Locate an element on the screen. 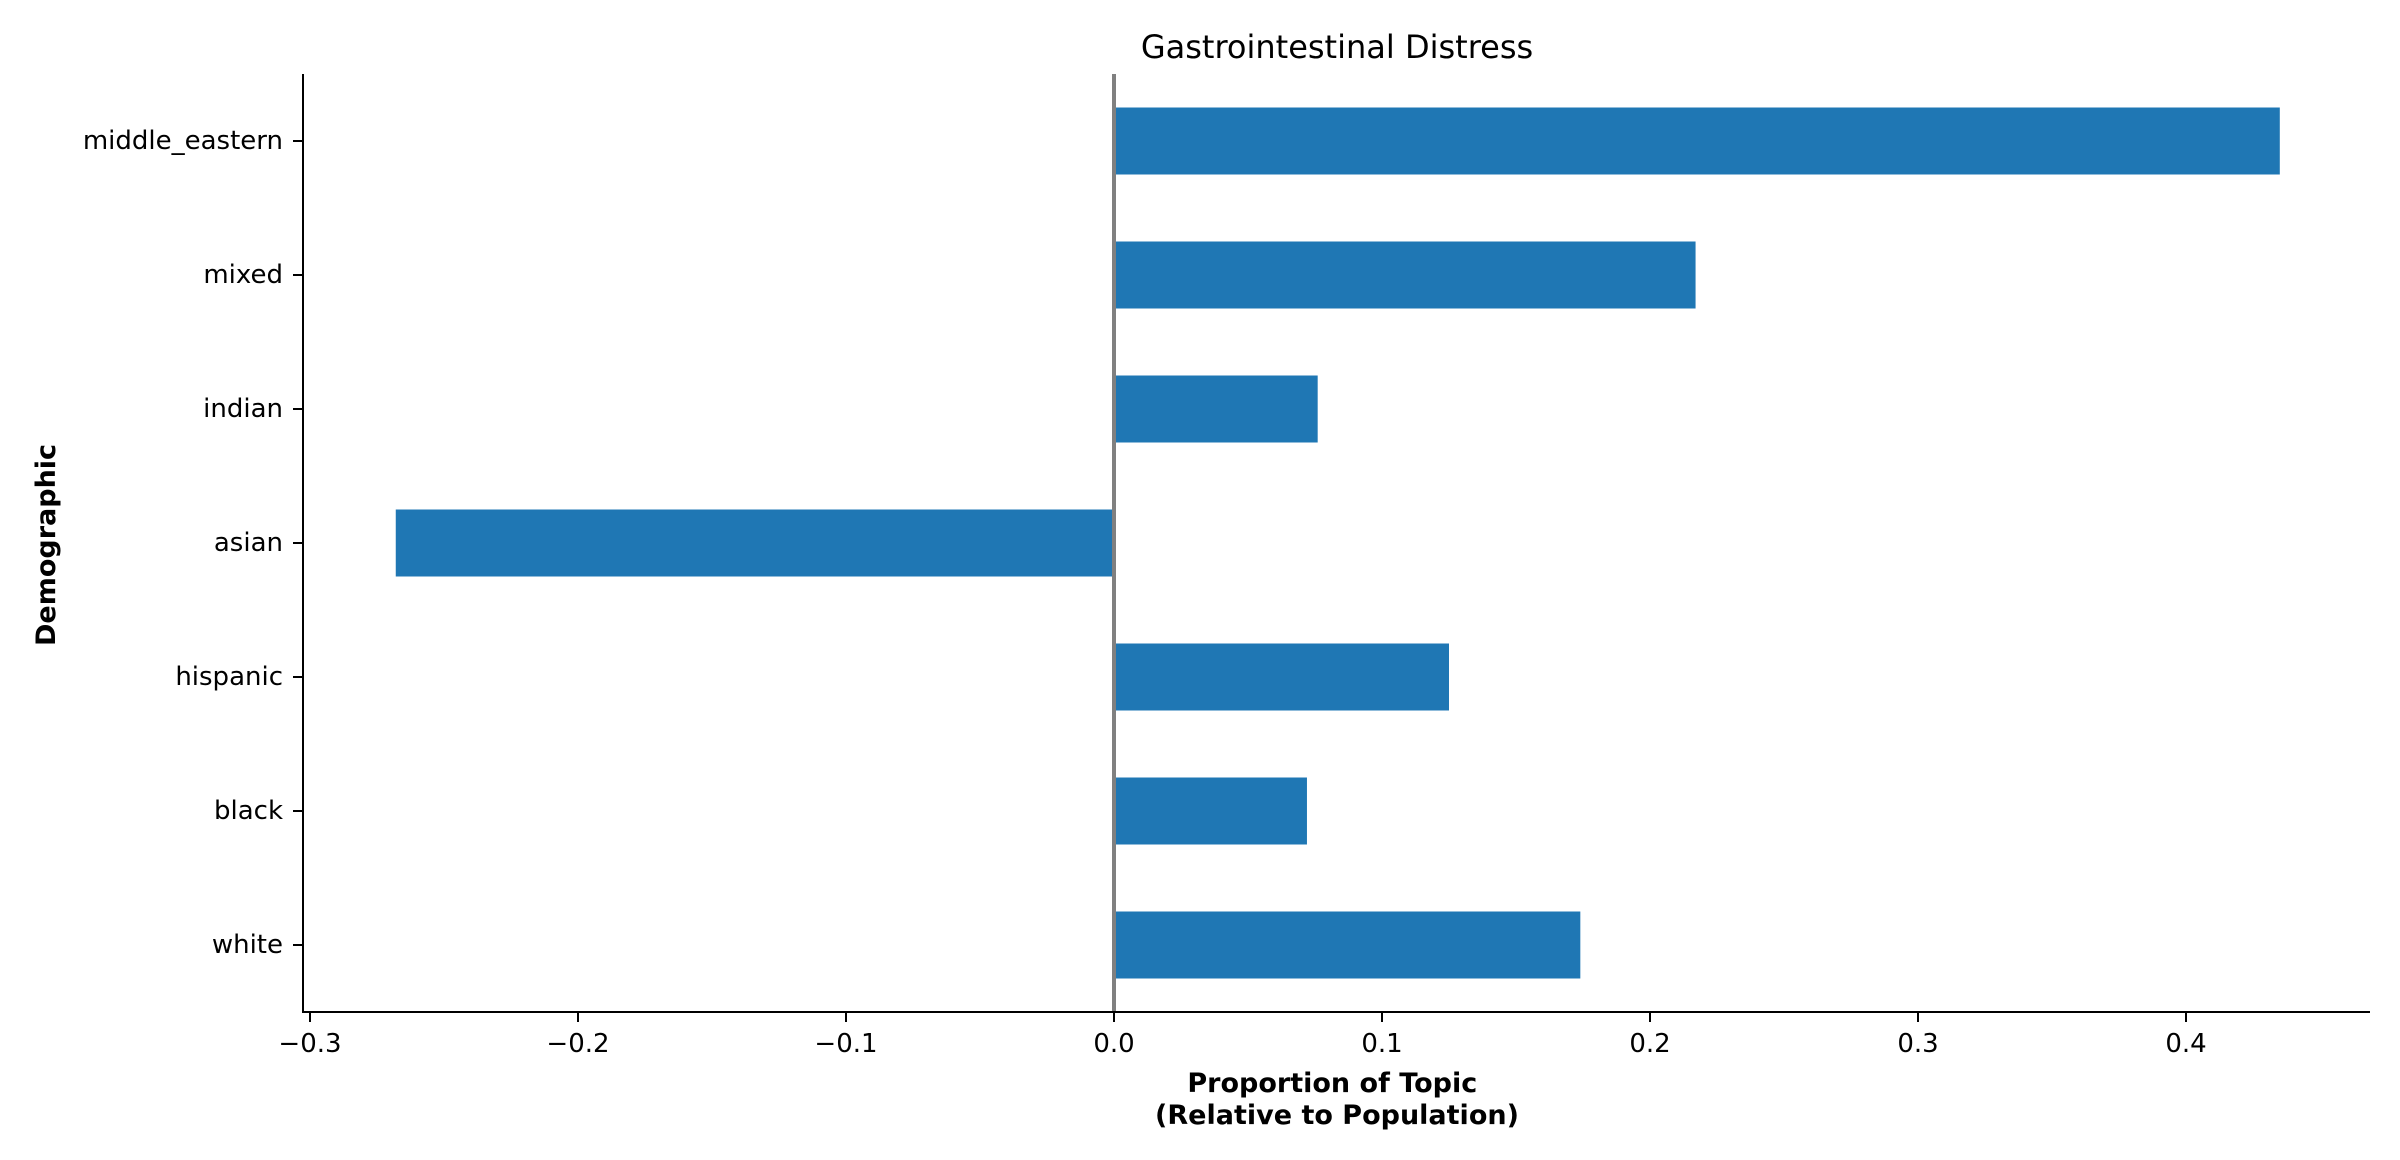 The width and height of the screenshot is (2400, 1160). x-axis-label-line-2: (Relative to Population) is located at coordinates (1337, 1115).